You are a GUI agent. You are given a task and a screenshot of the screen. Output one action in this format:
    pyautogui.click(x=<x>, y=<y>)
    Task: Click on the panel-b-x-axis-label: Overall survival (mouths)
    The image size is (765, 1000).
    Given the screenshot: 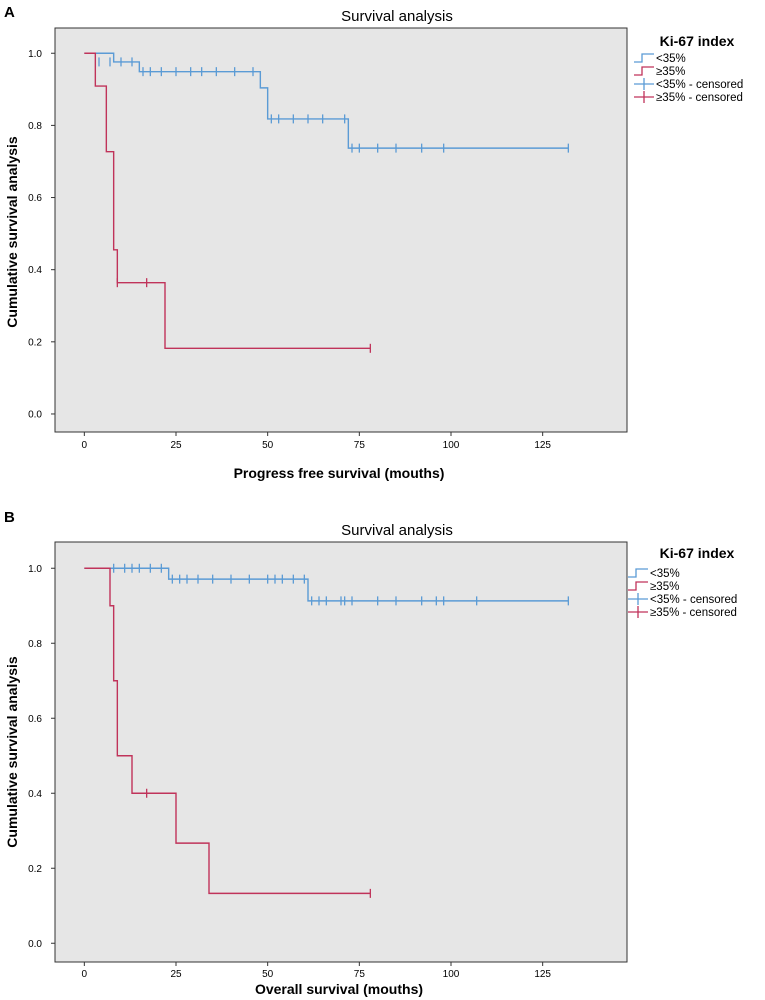 What is the action you would take?
    pyautogui.click(x=339, y=989)
    